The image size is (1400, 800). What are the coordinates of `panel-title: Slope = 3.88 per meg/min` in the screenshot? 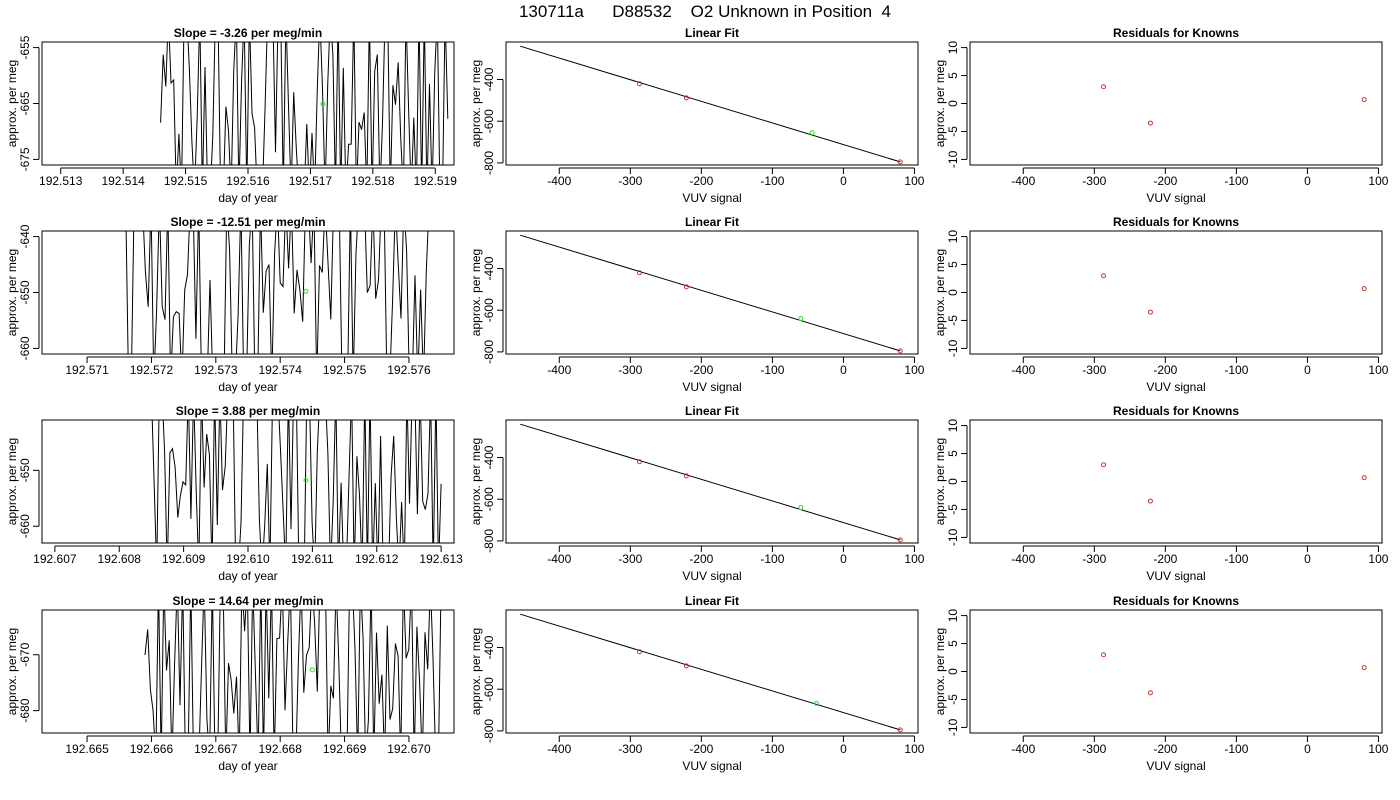 It's located at (248, 411).